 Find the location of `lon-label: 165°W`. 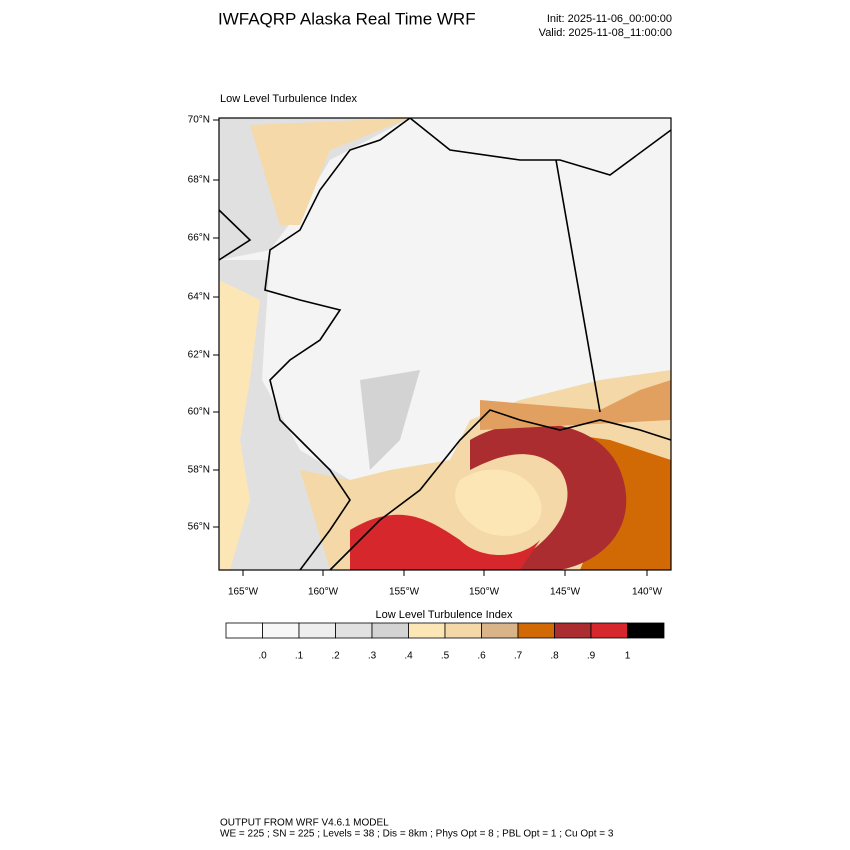

lon-label: 165°W is located at coordinates (243, 592).